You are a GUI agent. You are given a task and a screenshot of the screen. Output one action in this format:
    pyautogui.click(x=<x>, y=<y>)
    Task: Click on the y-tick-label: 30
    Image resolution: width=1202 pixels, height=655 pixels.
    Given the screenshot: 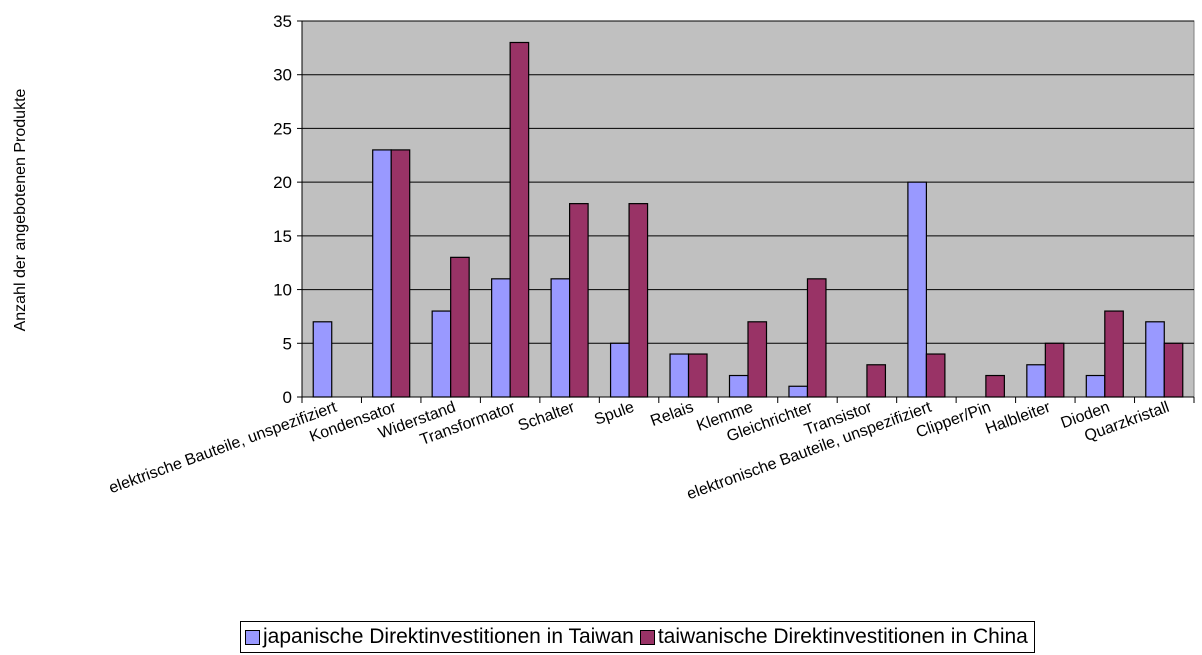 What is the action you would take?
    pyautogui.click(x=282, y=75)
    